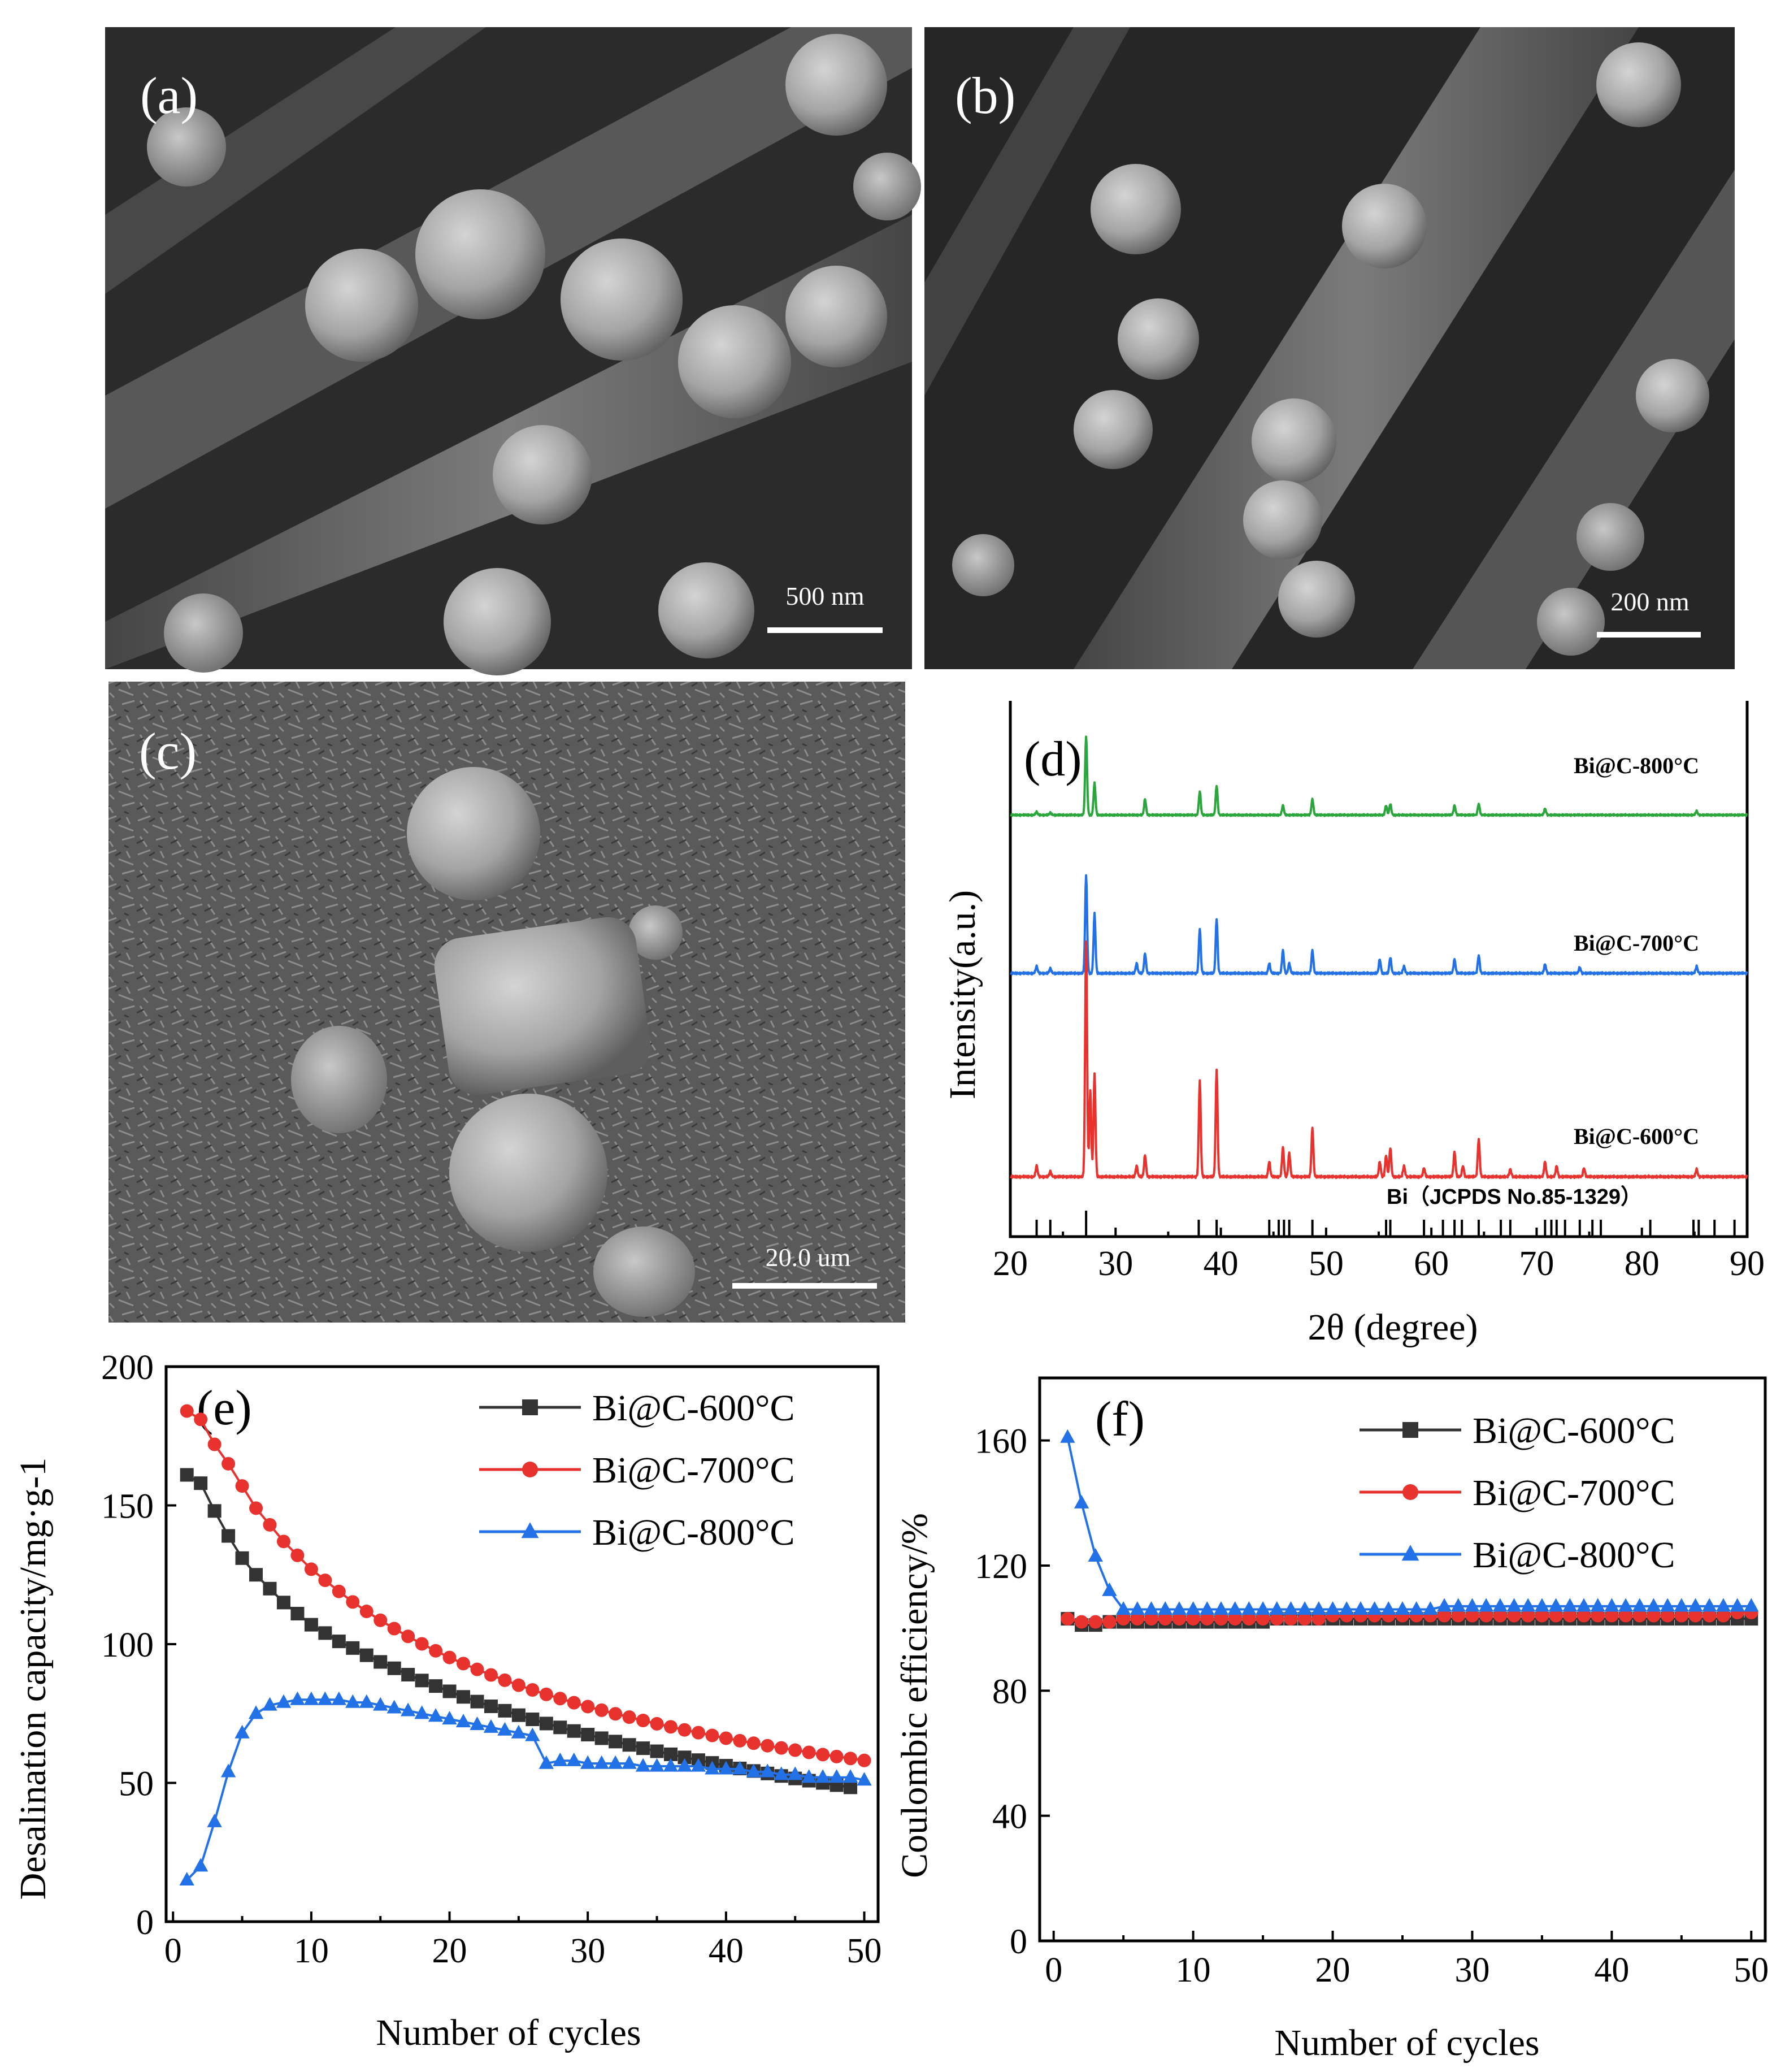  Describe the element at coordinates (1471, 1970) in the screenshot. I see `chart-f-x-tick-label: 30` at that location.